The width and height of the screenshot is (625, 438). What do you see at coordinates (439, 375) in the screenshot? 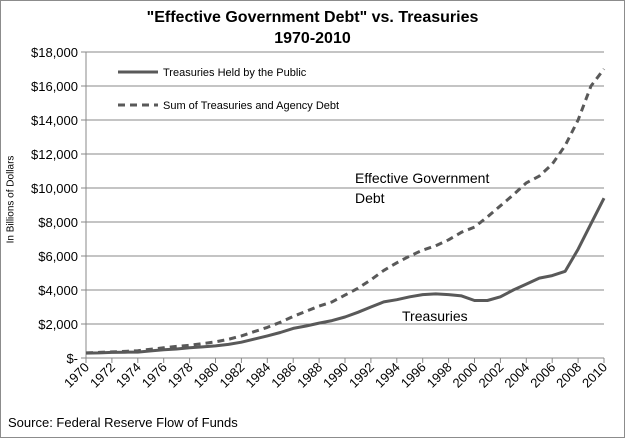
I see `x-tick-label: 1998` at bounding box center [439, 375].